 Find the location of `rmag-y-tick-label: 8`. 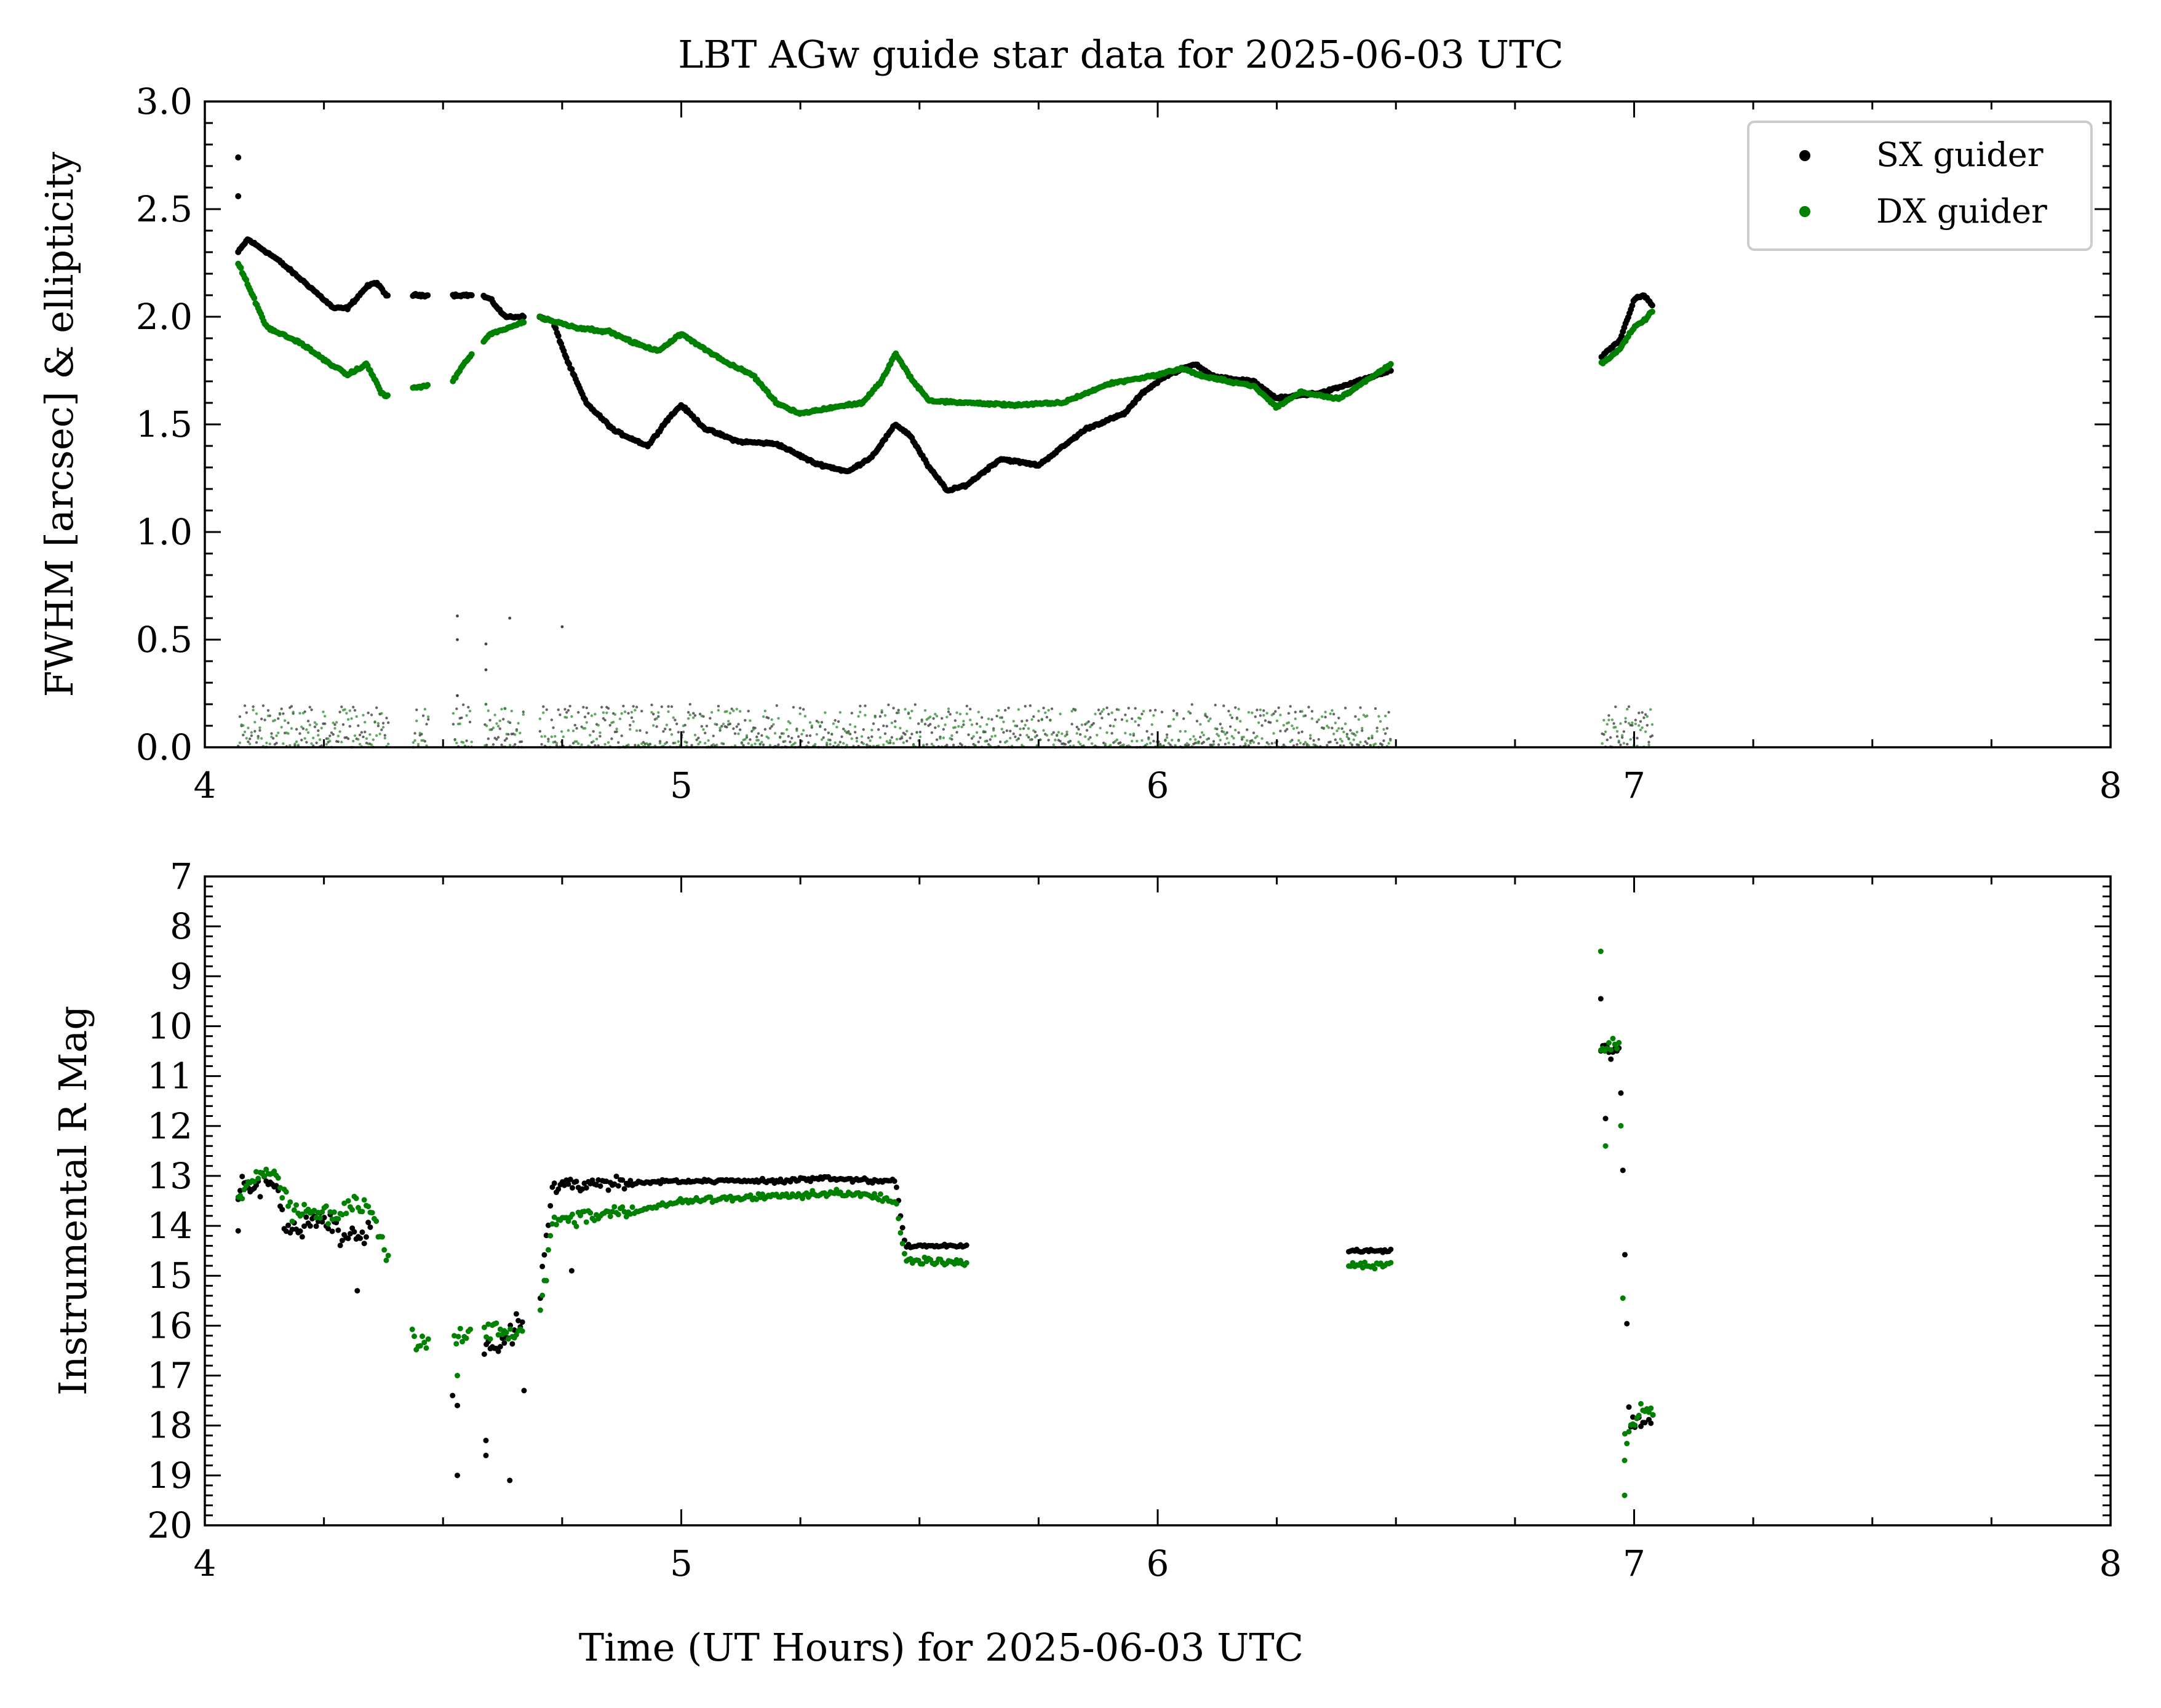

rmag-y-tick-label: 8 is located at coordinates (181, 926).